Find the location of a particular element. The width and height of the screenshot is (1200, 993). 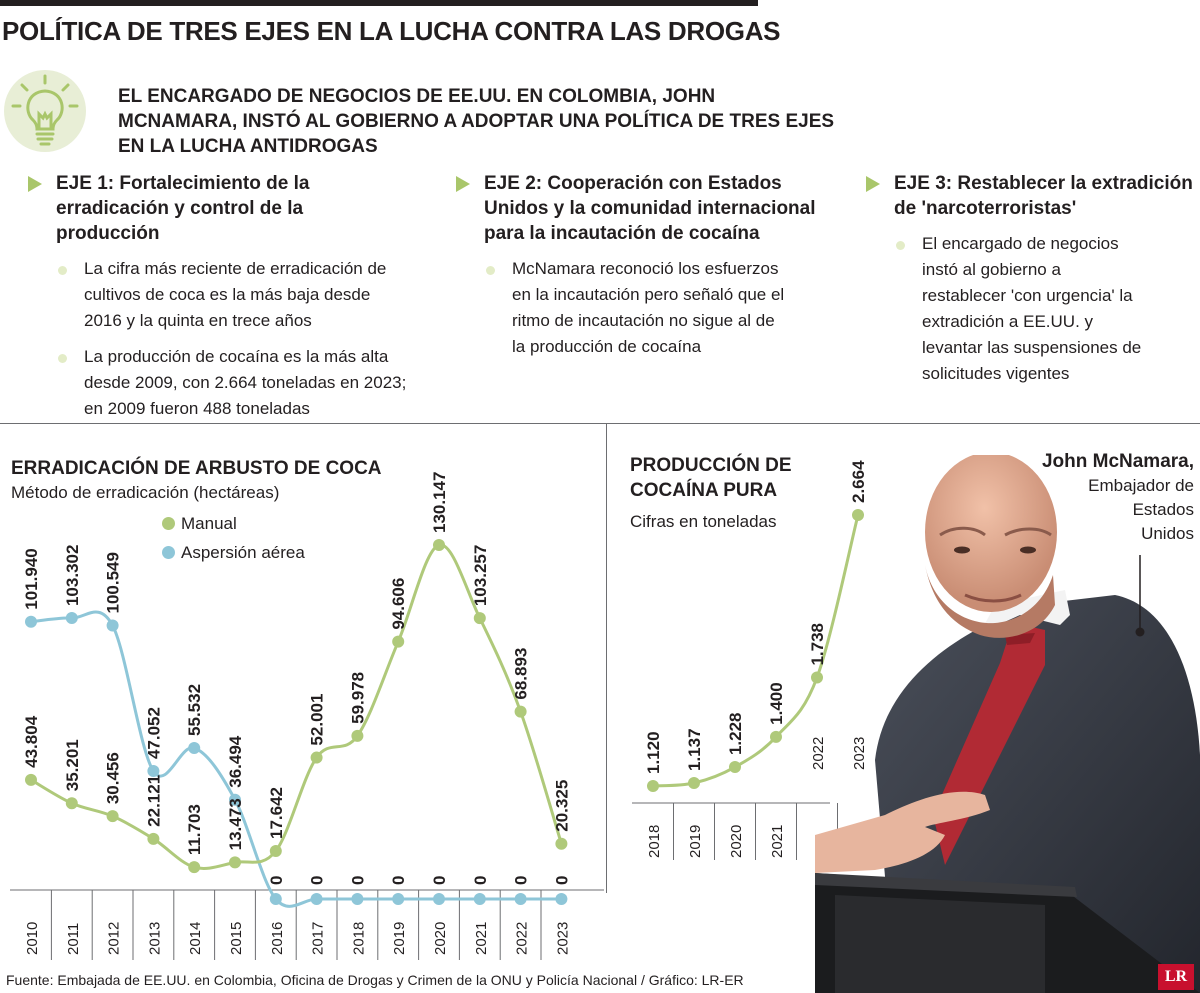

data-label-aerea: 101.940 is located at coordinates (31, 578).